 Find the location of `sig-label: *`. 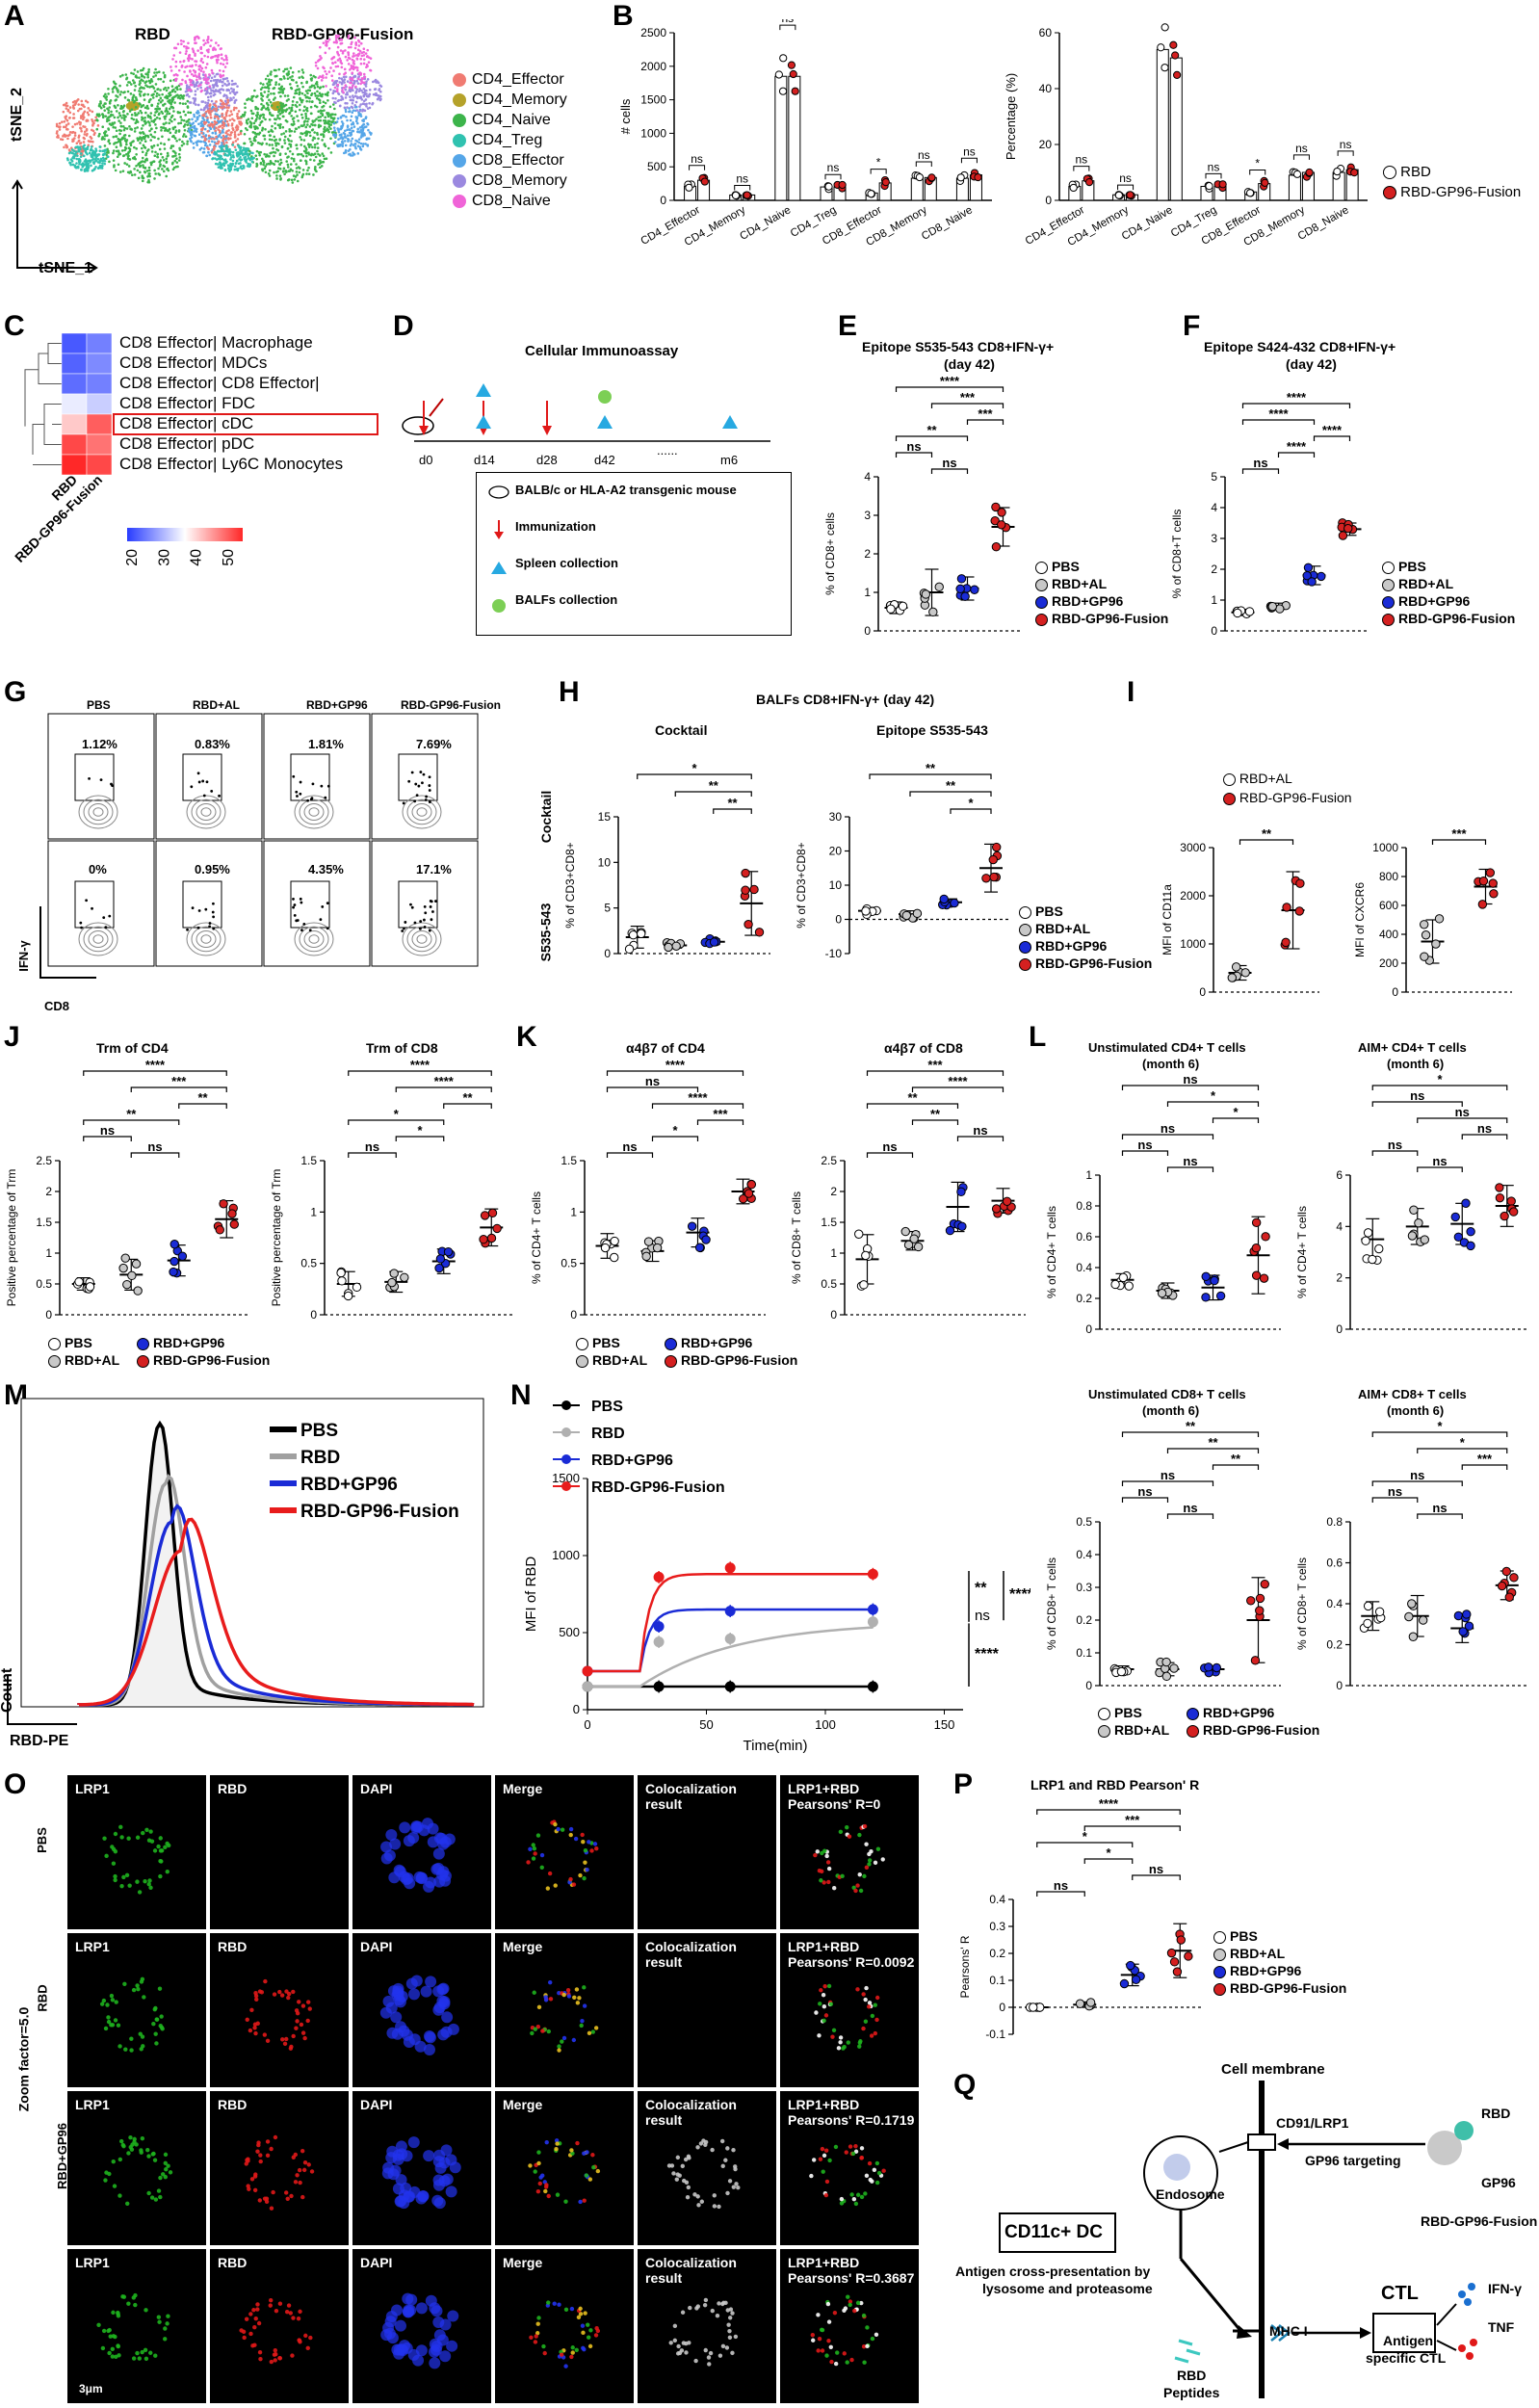

sig-label: * is located at coordinates (1257, 163).